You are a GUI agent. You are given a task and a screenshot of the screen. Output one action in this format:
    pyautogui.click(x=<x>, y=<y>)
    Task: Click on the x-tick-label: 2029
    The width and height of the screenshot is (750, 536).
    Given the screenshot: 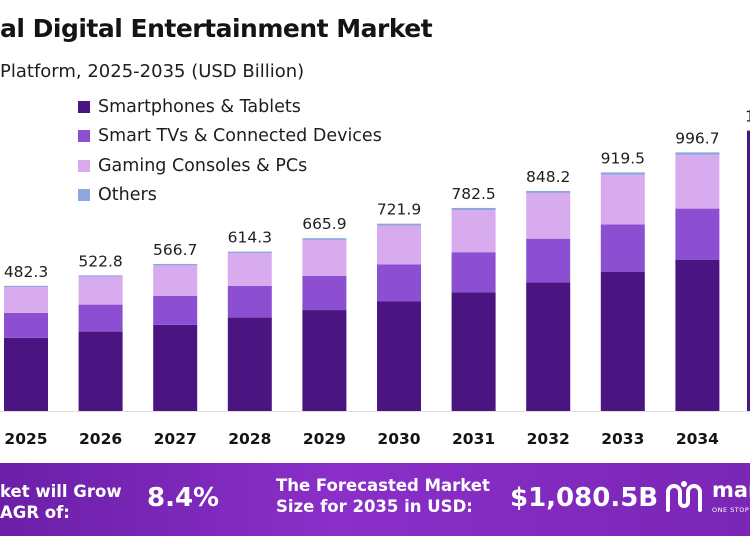 What is the action you would take?
    pyautogui.click(x=324, y=439)
    